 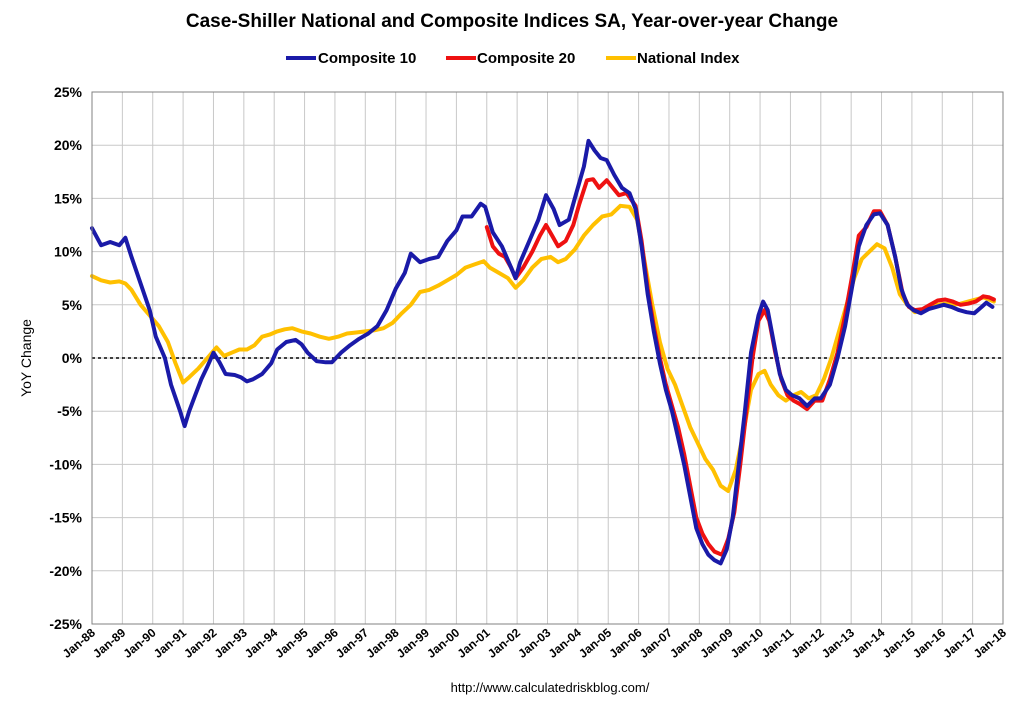 What do you see at coordinates (65, 624) in the screenshot?
I see `y-tick-label: -25%` at bounding box center [65, 624].